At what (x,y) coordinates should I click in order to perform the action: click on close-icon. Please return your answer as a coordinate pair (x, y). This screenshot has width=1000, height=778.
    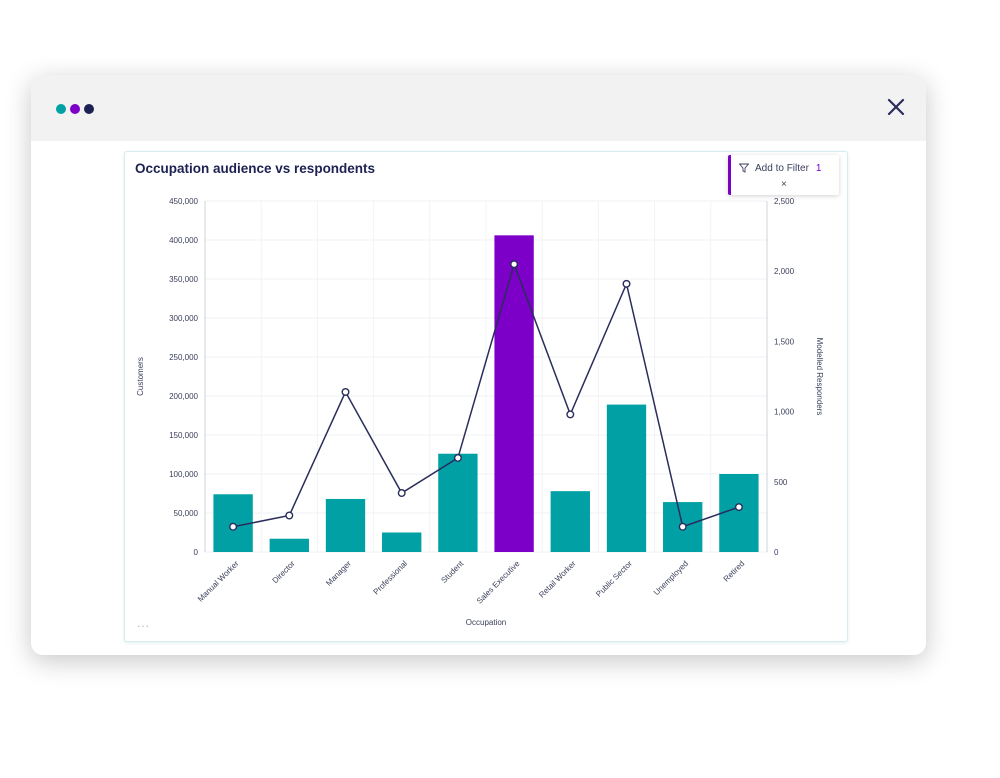
    Looking at the image, I should click on (896, 107).